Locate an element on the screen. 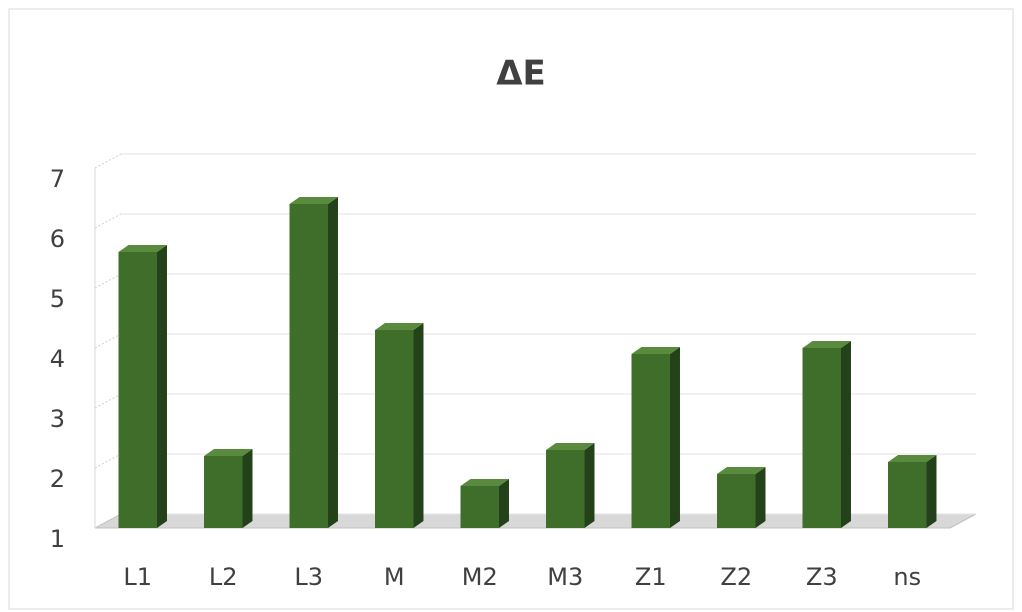  chart-title: ΔE is located at coordinates (521, 74).